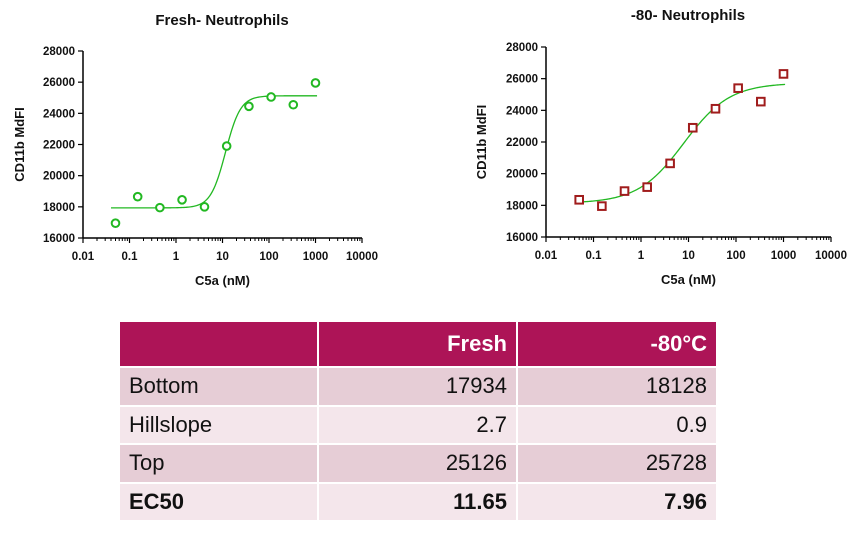 The image size is (866, 534). What do you see at coordinates (617, 425) in the screenshot?
I see `frozen-value: 0.9` at bounding box center [617, 425].